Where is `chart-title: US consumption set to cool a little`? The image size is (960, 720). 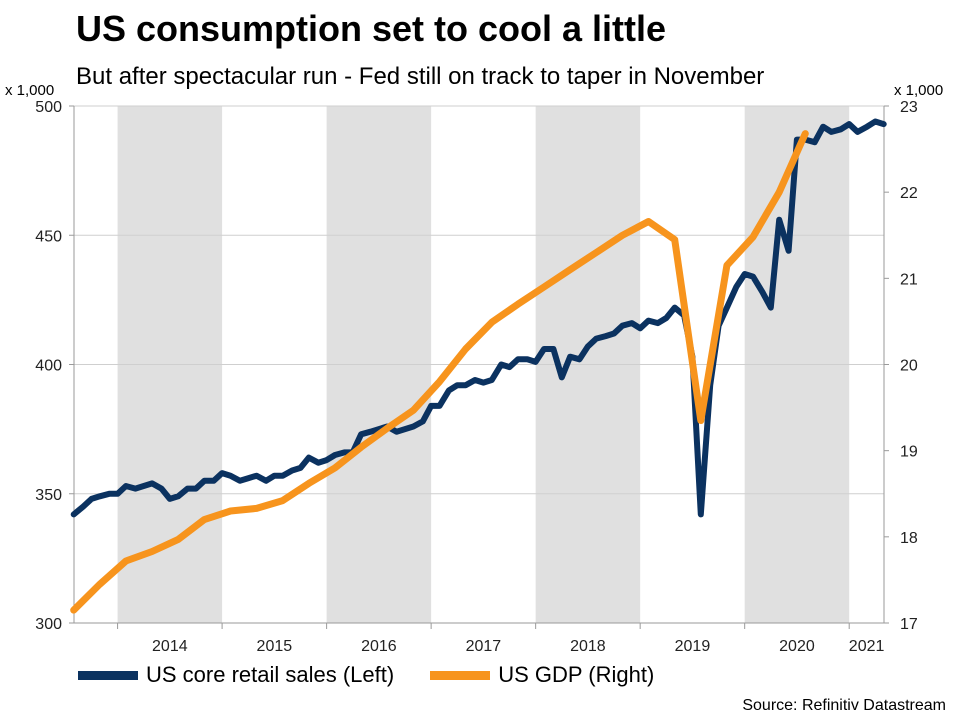
chart-title: US consumption set to cool a little is located at coordinates (371, 28).